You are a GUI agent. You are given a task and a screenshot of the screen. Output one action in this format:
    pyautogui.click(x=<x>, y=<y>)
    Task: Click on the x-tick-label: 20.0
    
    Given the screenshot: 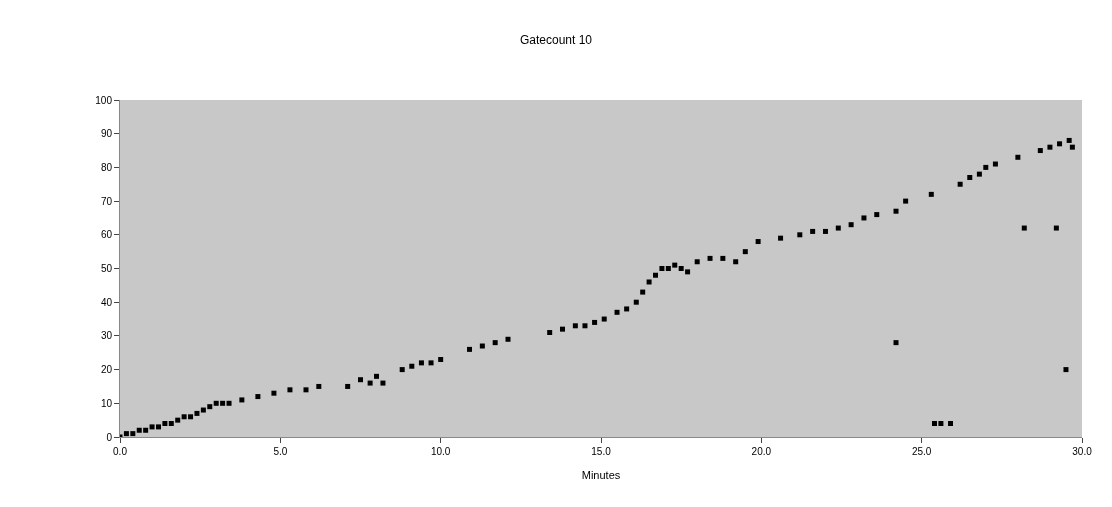 What is the action you would take?
    pyautogui.click(x=761, y=451)
    